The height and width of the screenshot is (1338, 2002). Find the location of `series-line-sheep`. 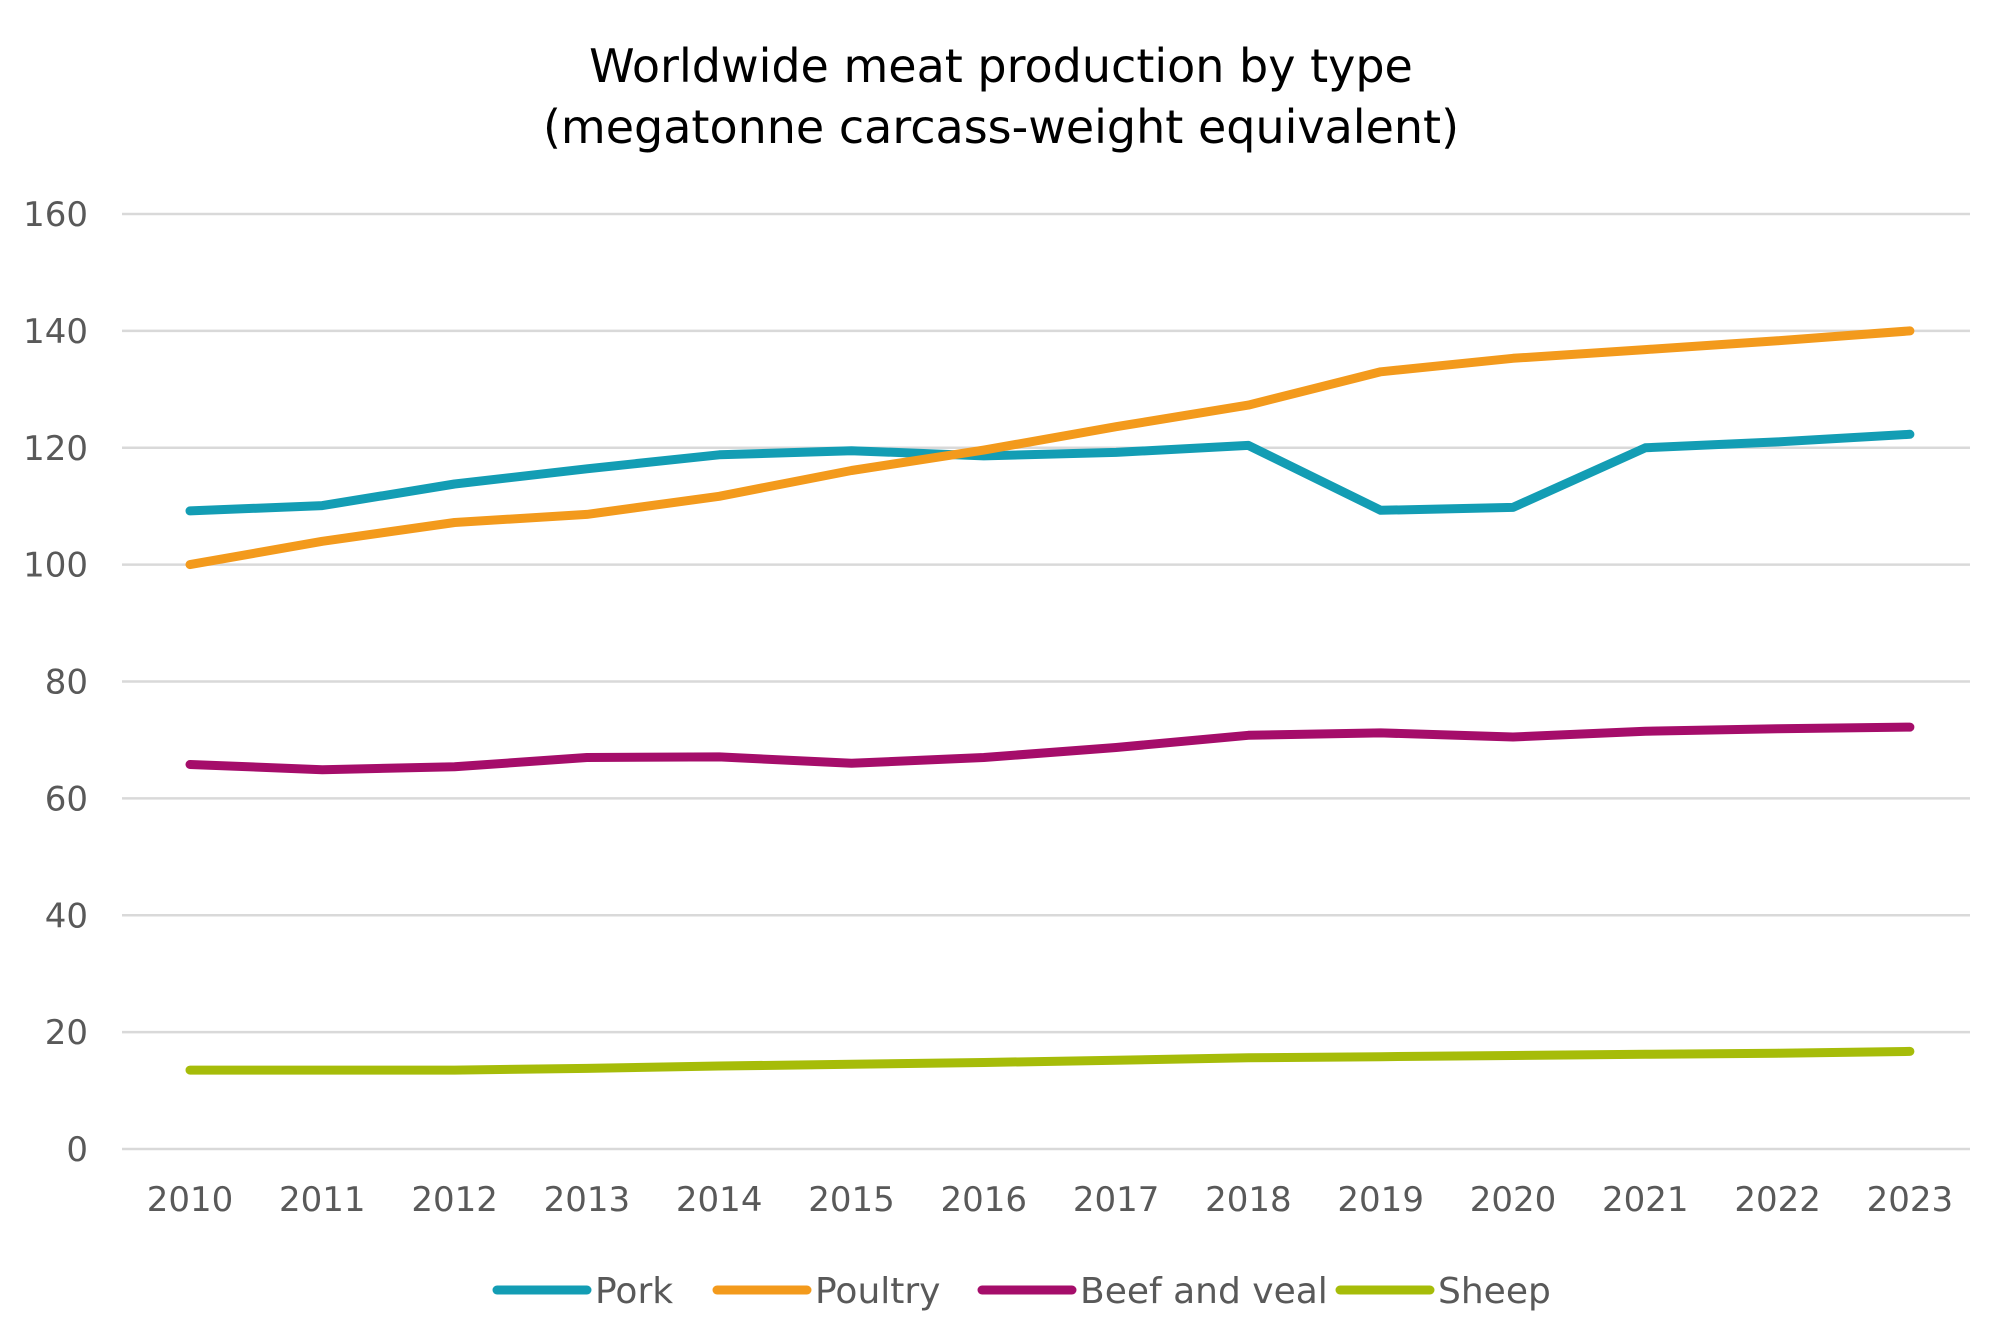

series-line-sheep is located at coordinates (1050, 1060).